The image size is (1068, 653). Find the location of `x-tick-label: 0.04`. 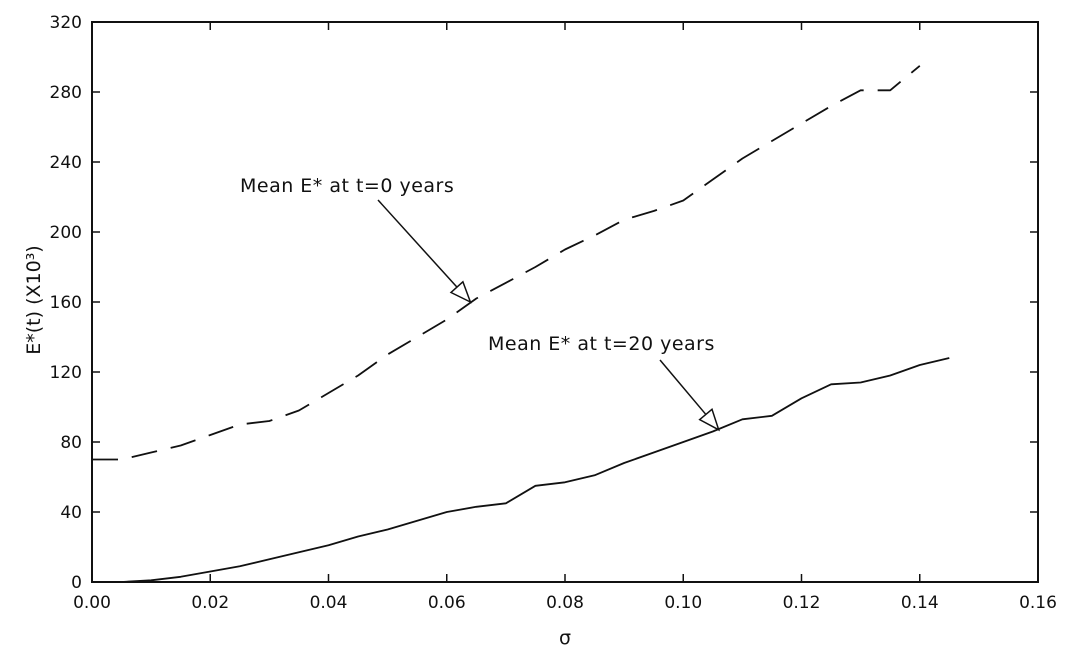

x-tick-label: 0.04 is located at coordinates (329, 603).